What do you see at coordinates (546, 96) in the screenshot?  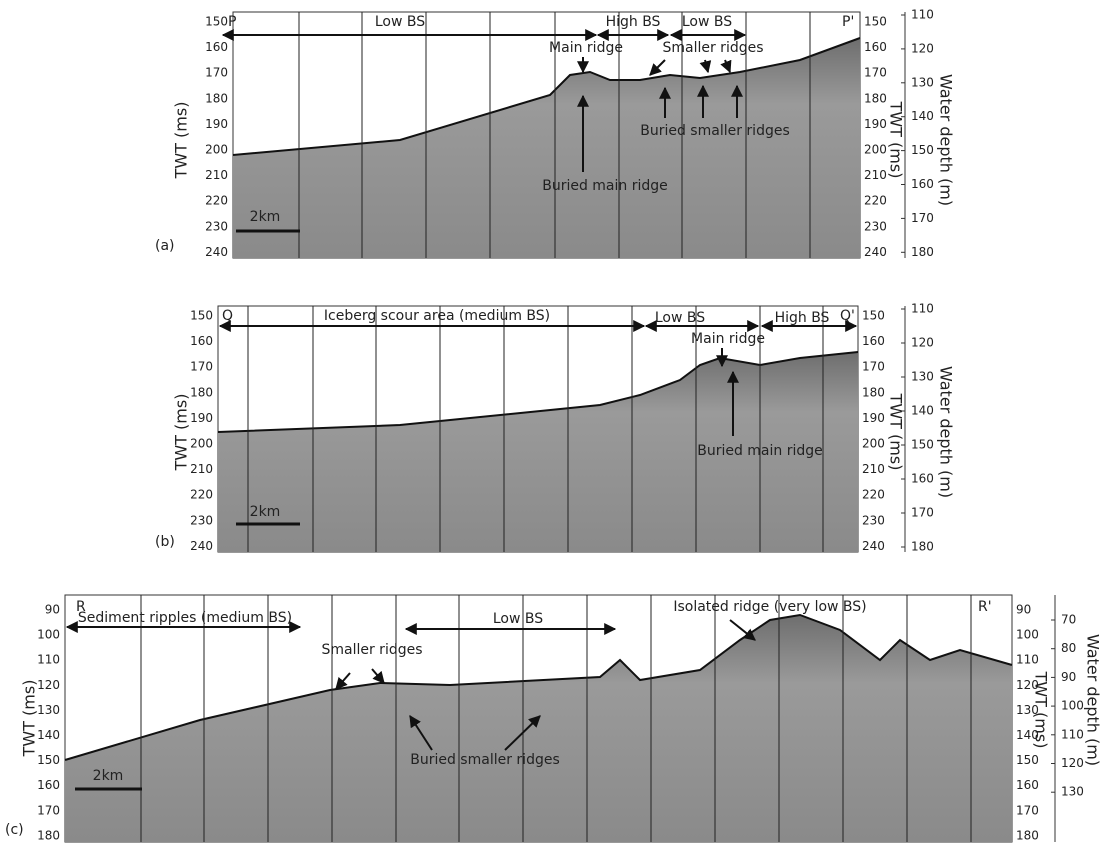 I see `seabed` at bounding box center [546, 96].